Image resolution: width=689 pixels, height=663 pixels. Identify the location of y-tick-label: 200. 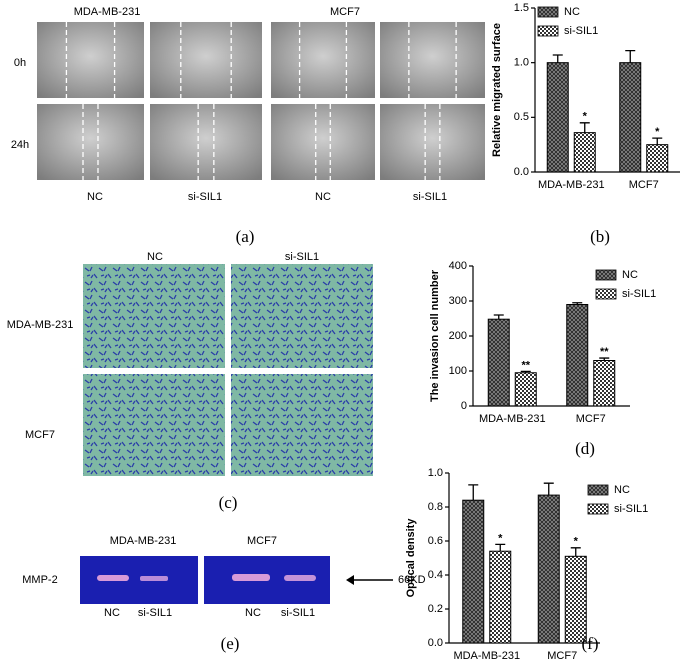
(458, 336).